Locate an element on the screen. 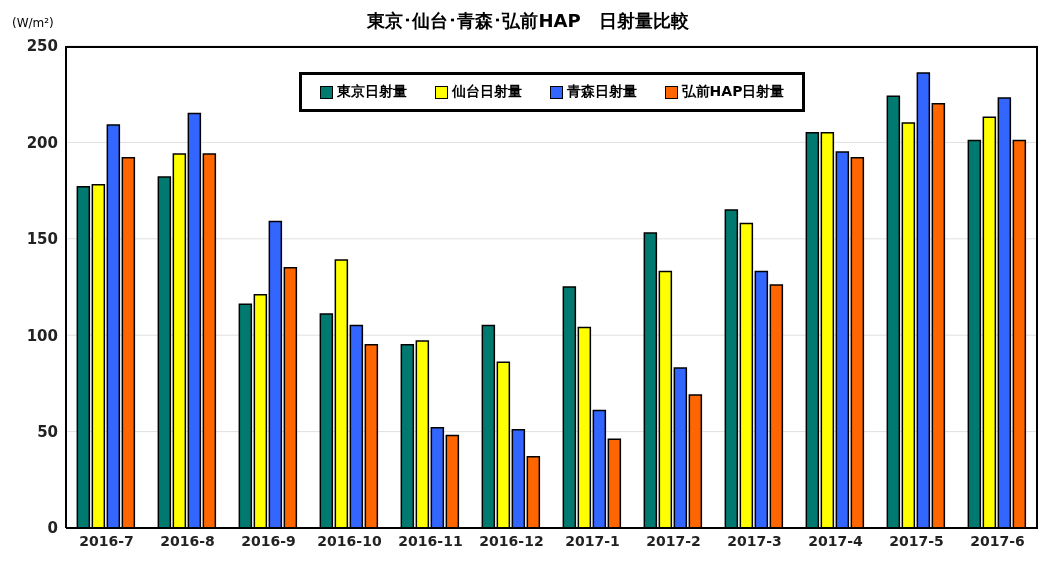 The height and width of the screenshot is (568, 1057). x-tick-label: 2017-6 is located at coordinates (997, 540).